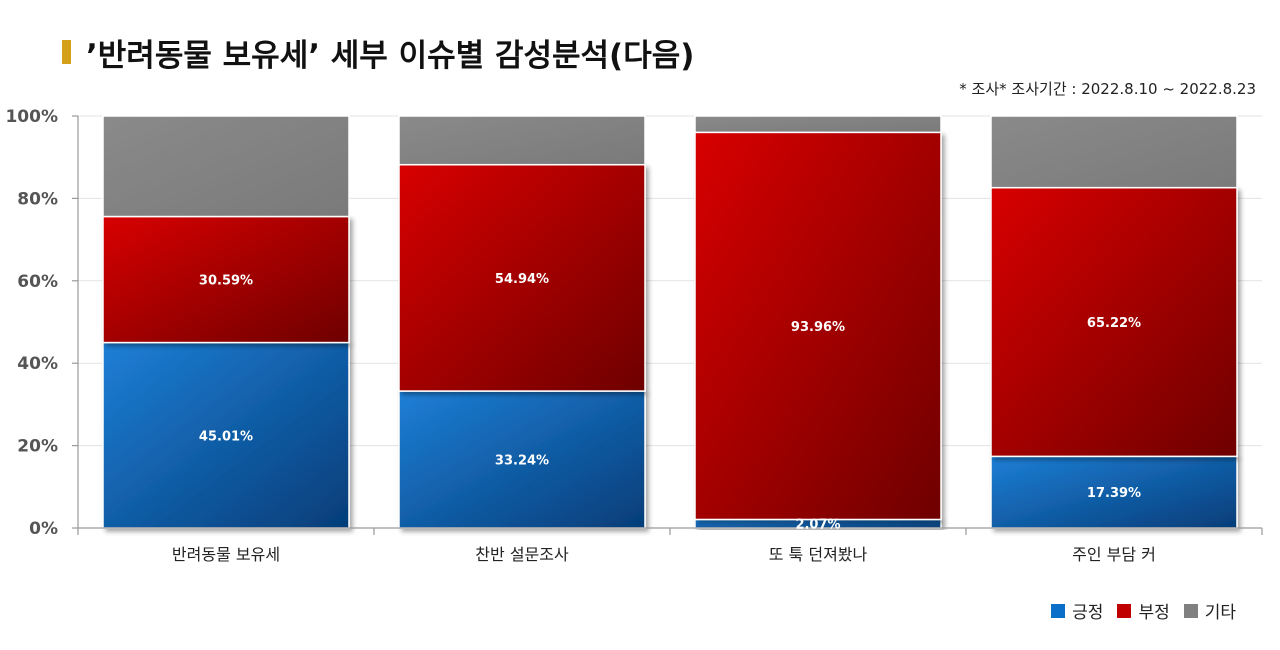 The image size is (1280, 650). I want to click on y-tick-label: 0%, so click(43, 529).